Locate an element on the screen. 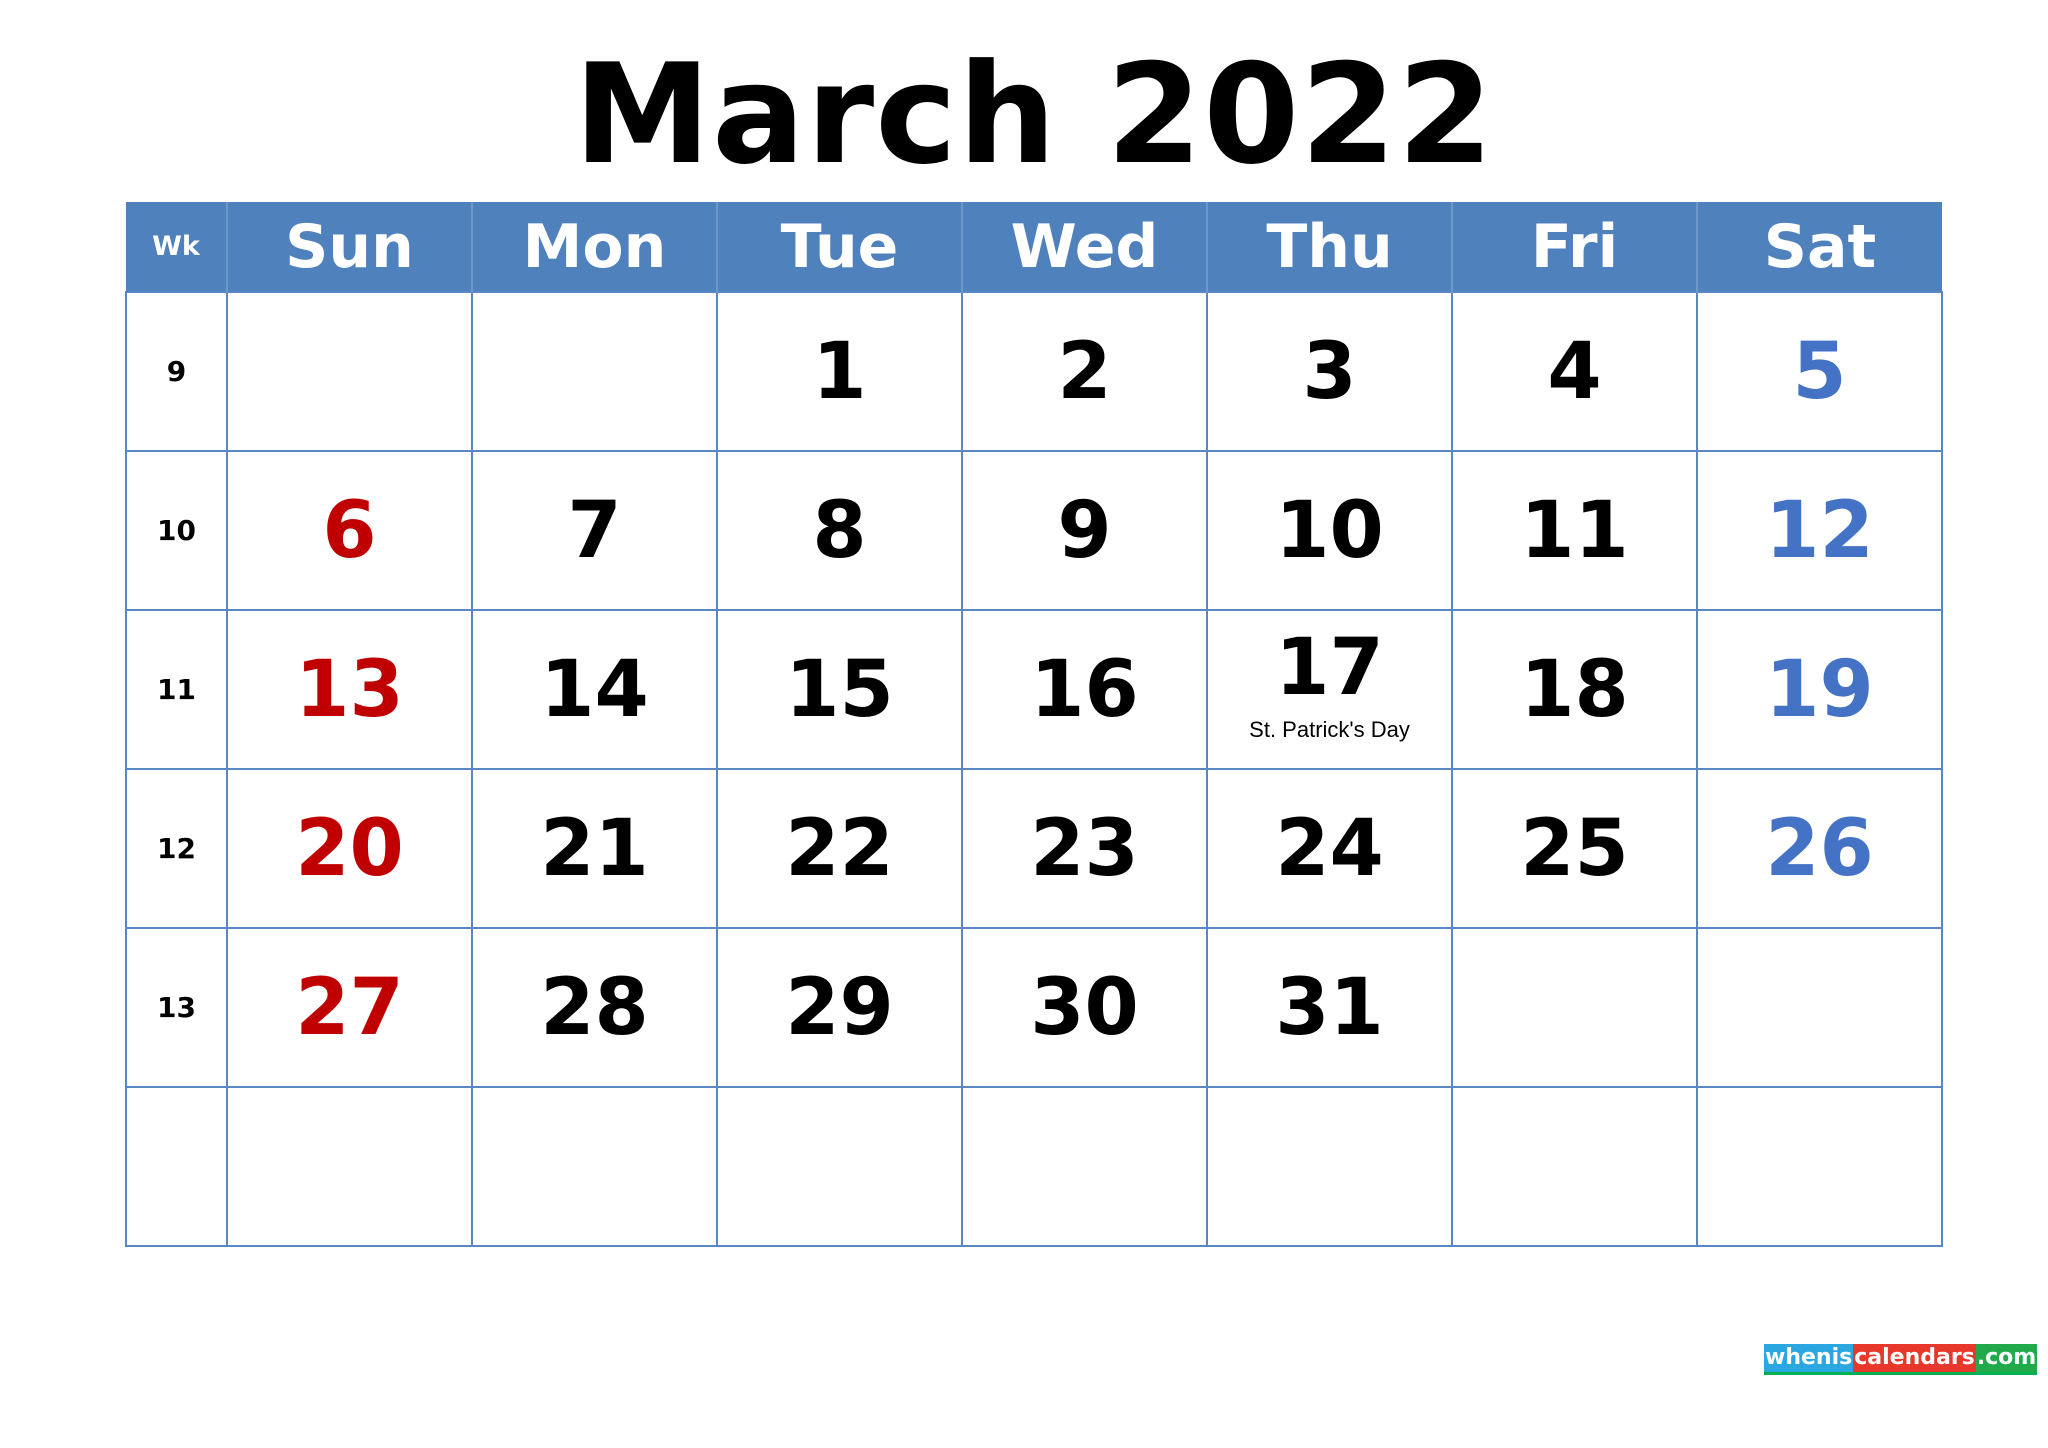 The height and width of the screenshot is (1448, 2048). week-row: 10 6 7 8 9 10 11 12 is located at coordinates (1034, 530).